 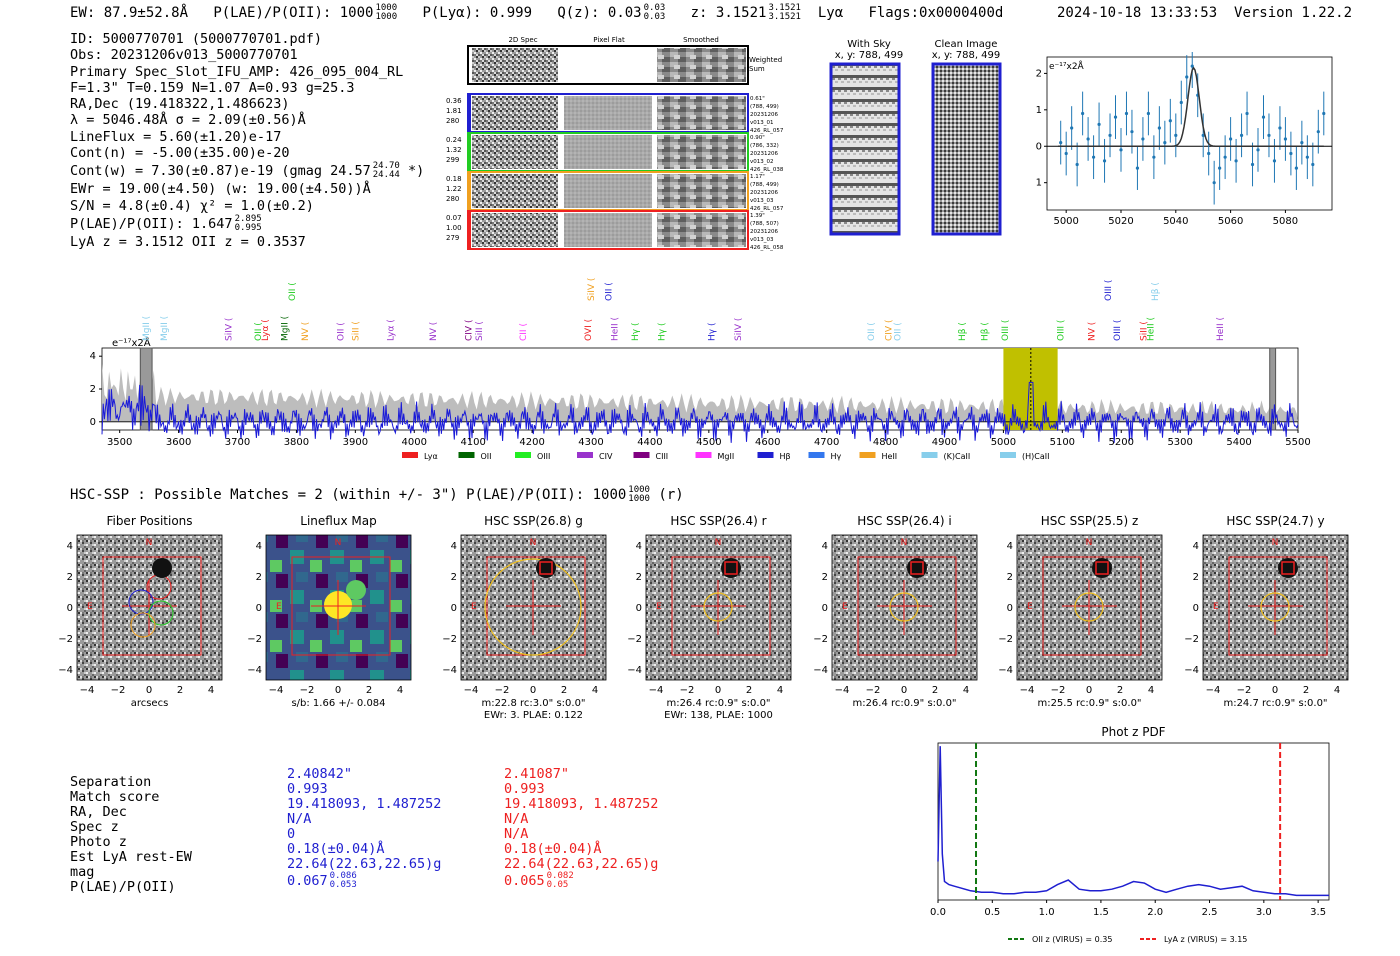 I want to click on photz-x-tick-label: 1.5, so click(x=1101, y=912).